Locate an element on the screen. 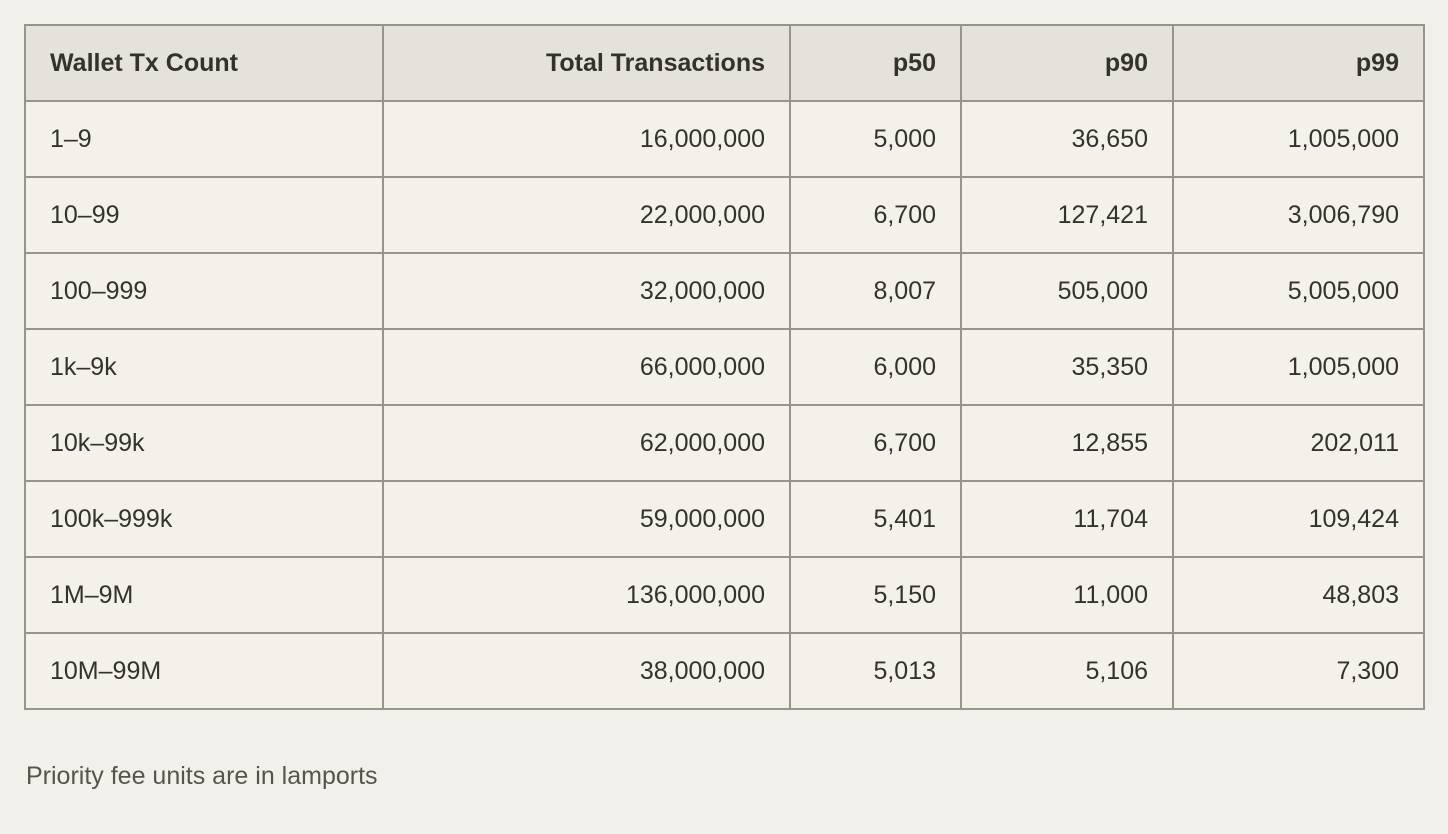  value-cell: 109,424 is located at coordinates (1298, 519).